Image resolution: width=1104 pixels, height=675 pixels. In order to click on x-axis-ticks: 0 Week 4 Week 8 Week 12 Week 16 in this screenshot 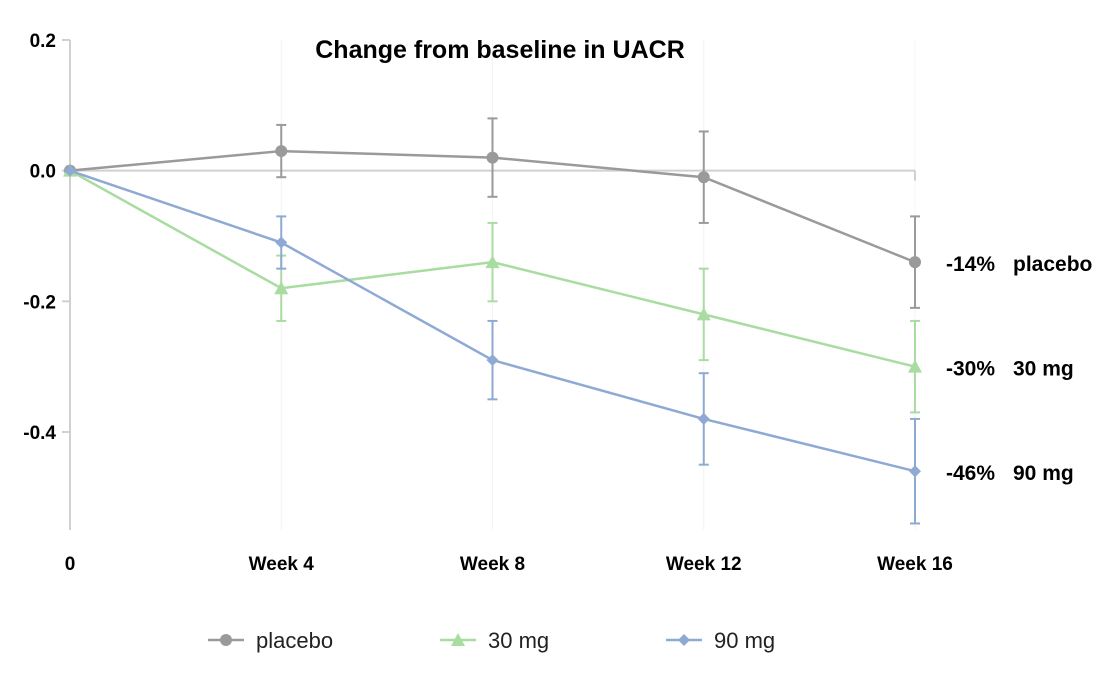, I will do `click(509, 564)`.